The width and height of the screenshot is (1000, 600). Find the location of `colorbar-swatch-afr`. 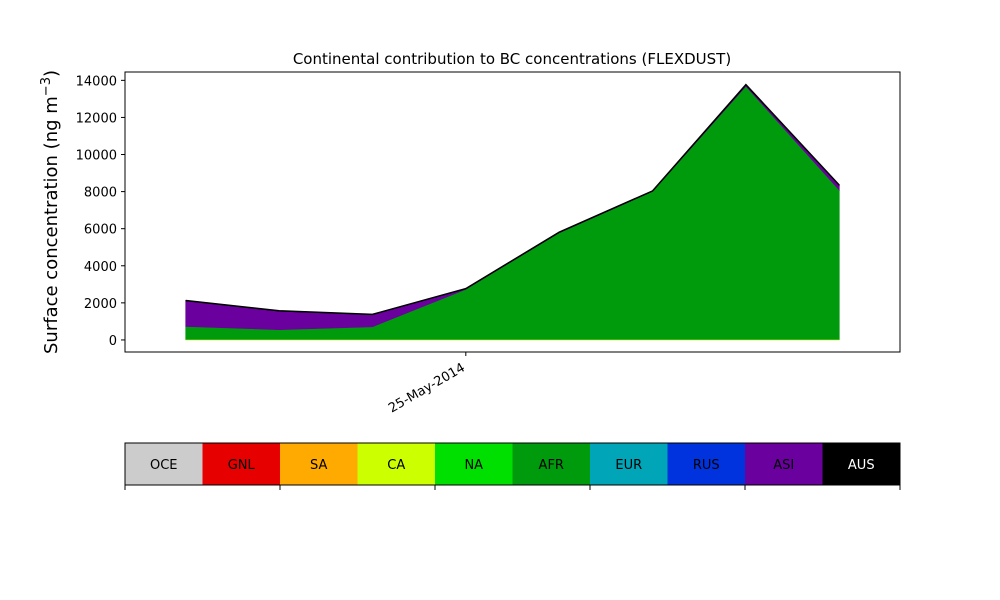

colorbar-swatch-afr is located at coordinates (551, 464).